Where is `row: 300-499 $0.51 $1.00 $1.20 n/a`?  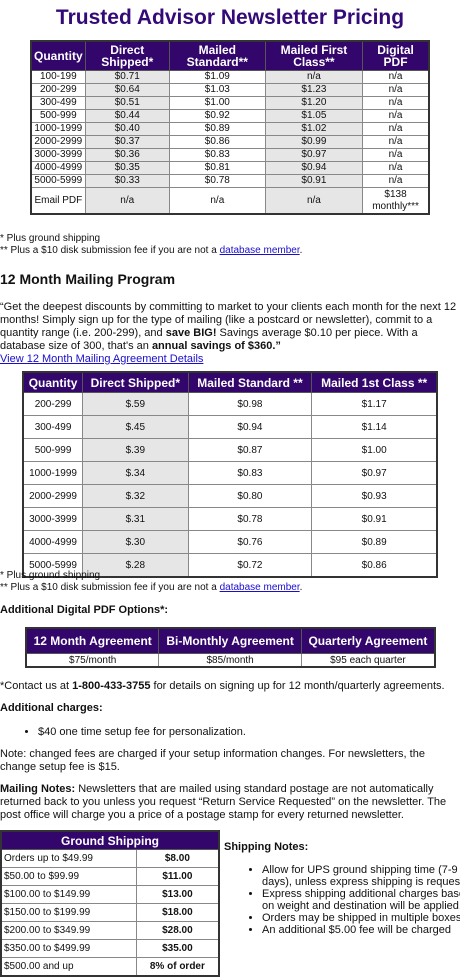
row: 300-499 $0.51 $1.00 $1.20 n/a is located at coordinates (230, 103).